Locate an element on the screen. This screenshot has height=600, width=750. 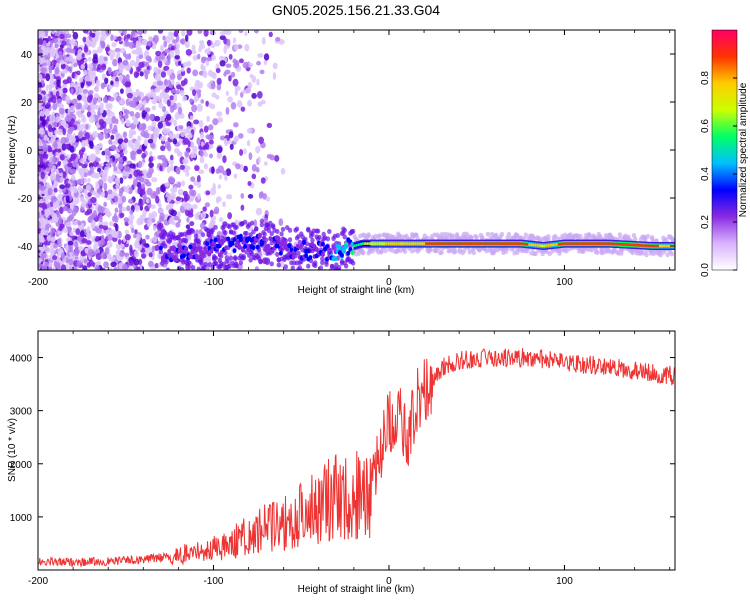
snr-y-label: SNR (10 * v/v) is located at coordinates (12, 450).